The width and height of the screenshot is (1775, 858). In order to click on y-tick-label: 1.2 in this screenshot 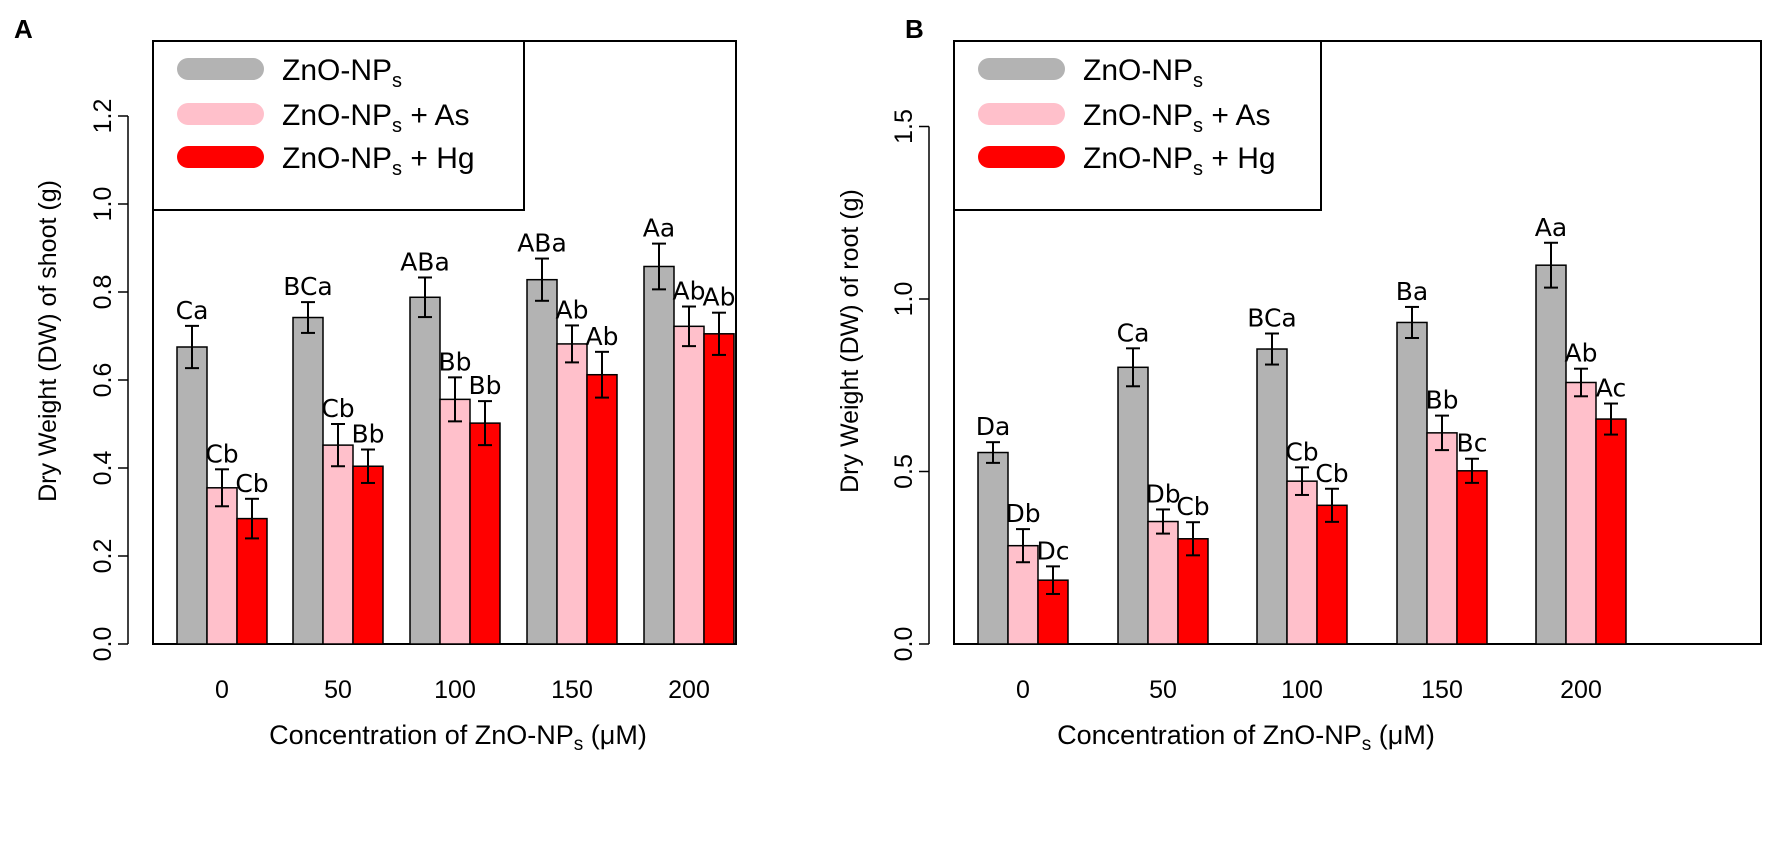, I will do `click(103, 116)`.